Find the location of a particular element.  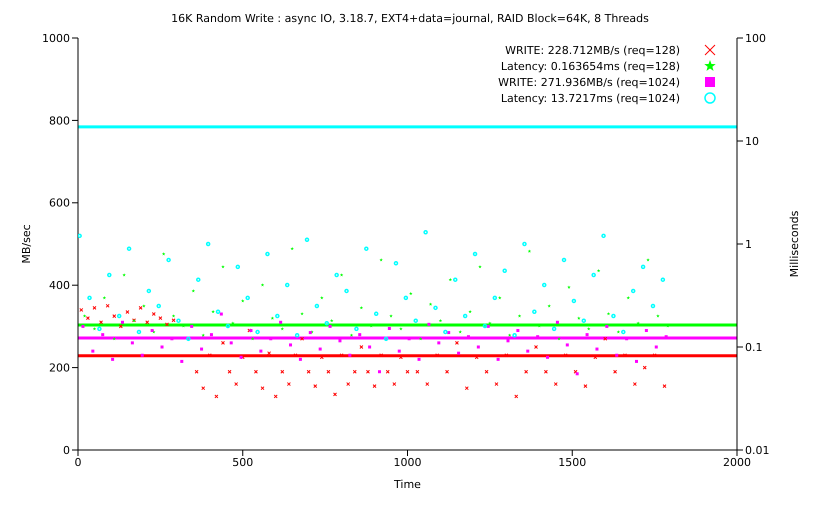

x-tick-label: 2000 is located at coordinates (737, 462).